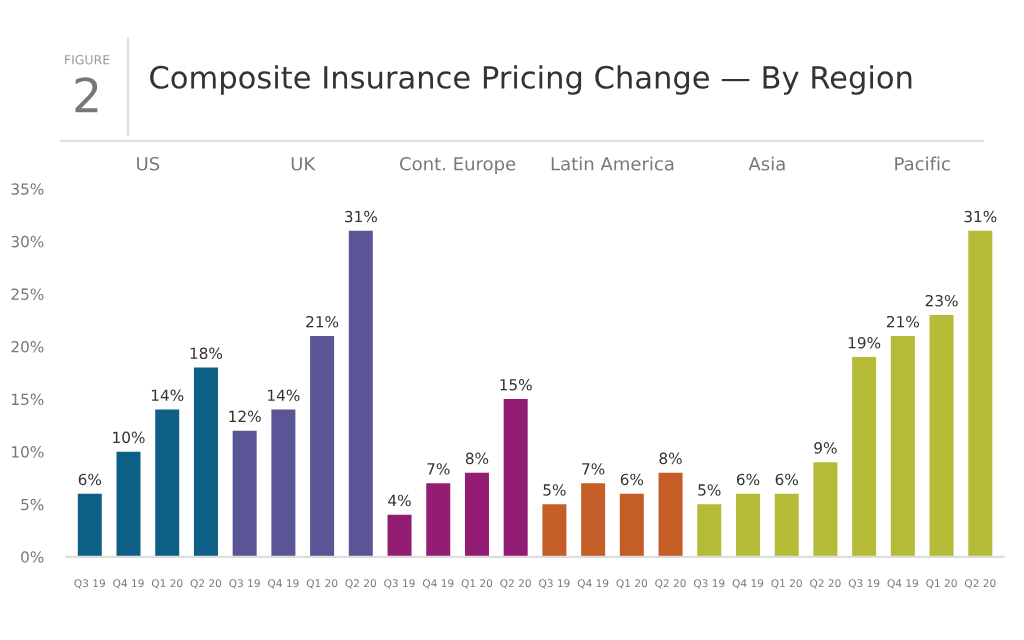  Describe the element at coordinates (531, 80) in the screenshot. I see `chart-title: Composite Insurance Pricing Change — By Region` at that location.